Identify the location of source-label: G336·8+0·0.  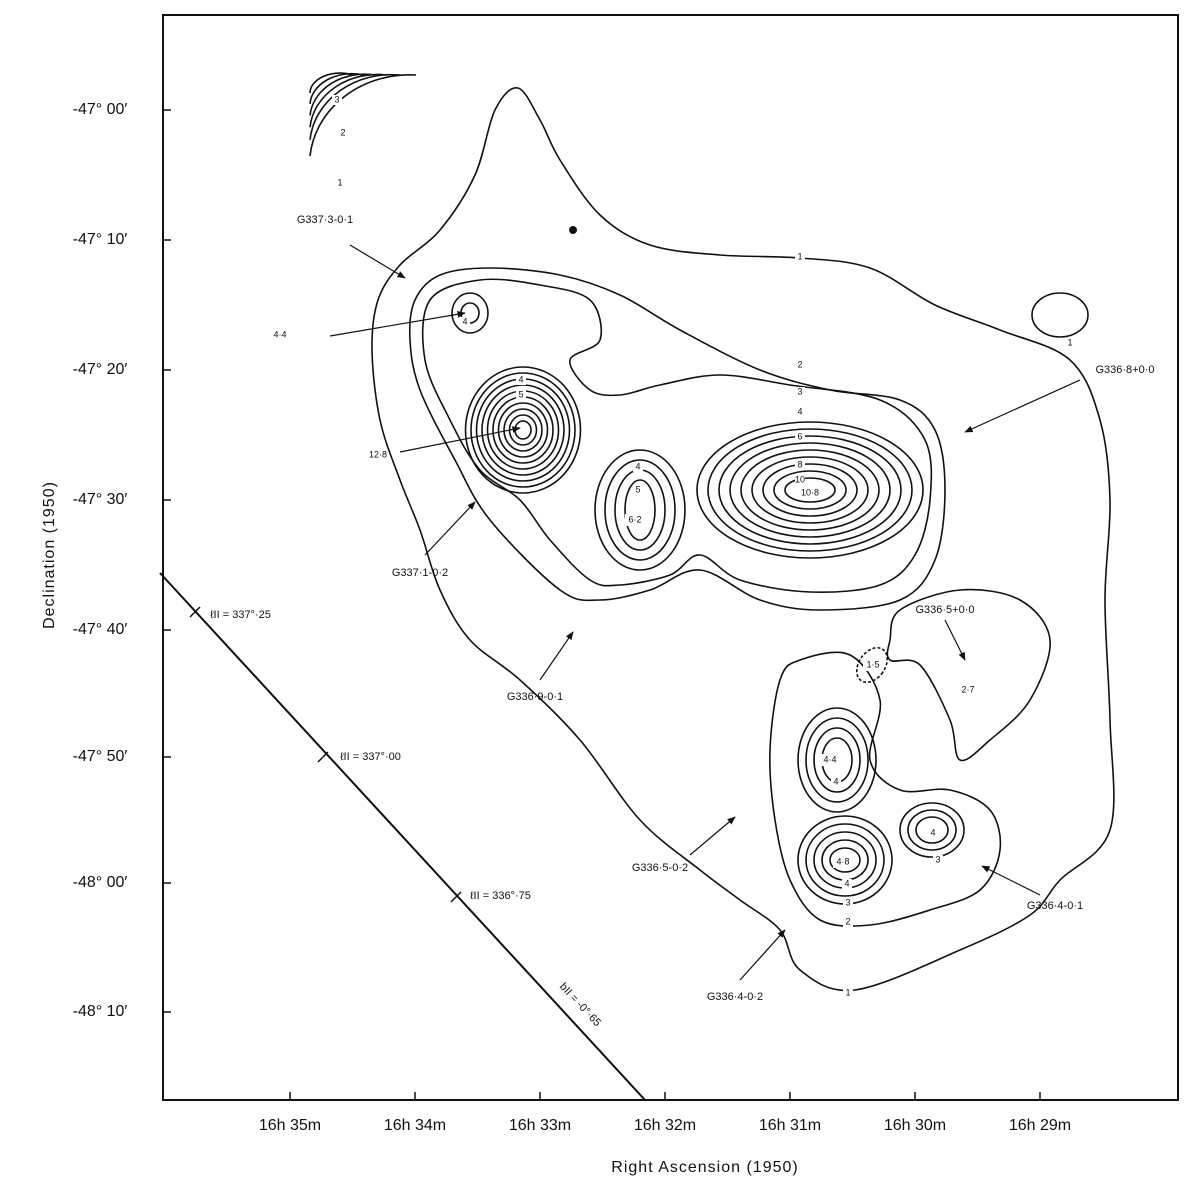
(1124, 370).